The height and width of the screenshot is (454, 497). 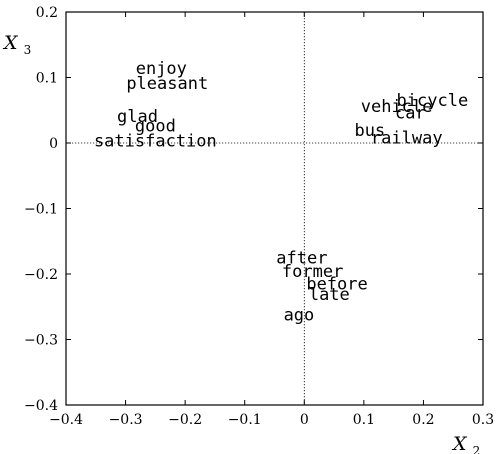 What do you see at coordinates (126, 420) in the screenshot?
I see `x-tick-label: −0.3` at bounding box center [126, 420].